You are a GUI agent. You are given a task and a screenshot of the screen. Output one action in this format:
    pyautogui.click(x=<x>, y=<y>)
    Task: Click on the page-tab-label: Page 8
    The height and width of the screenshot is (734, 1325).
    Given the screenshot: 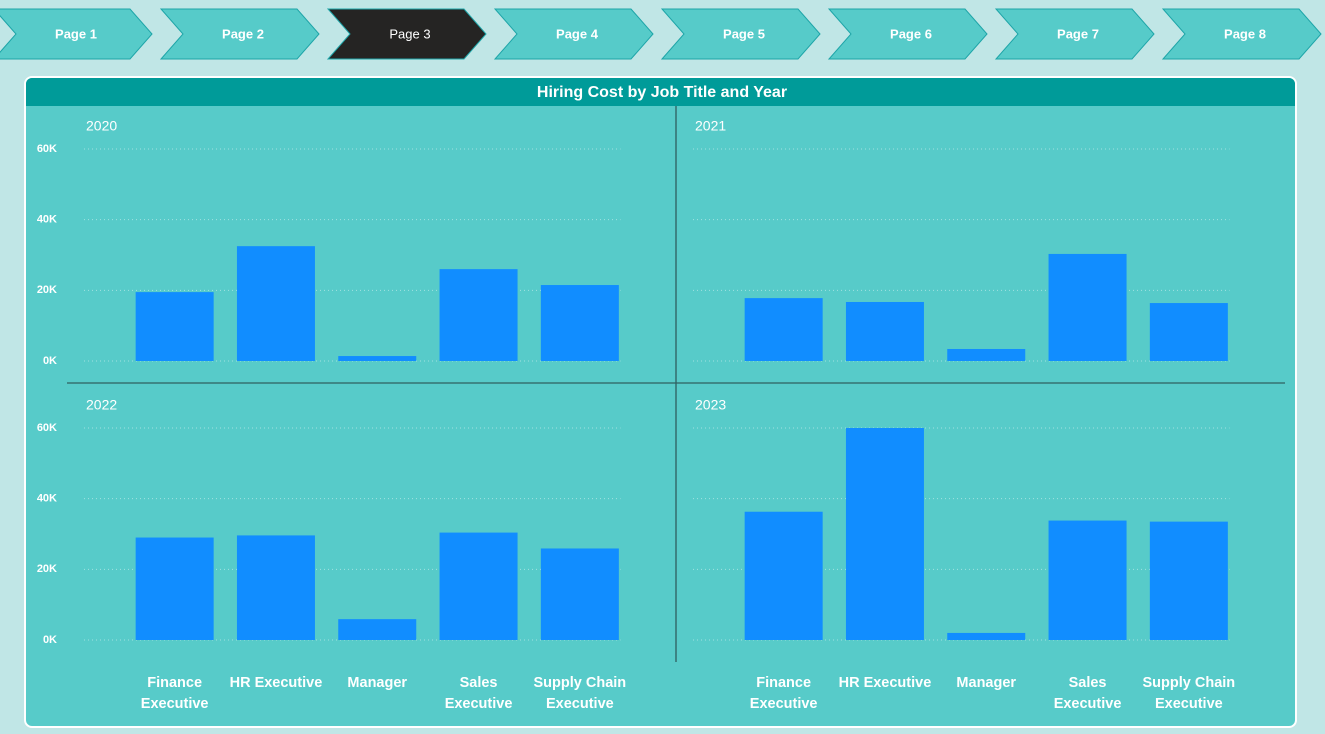 What is the action you would take?
    pyautogui.click(x=1245, y=33)
    